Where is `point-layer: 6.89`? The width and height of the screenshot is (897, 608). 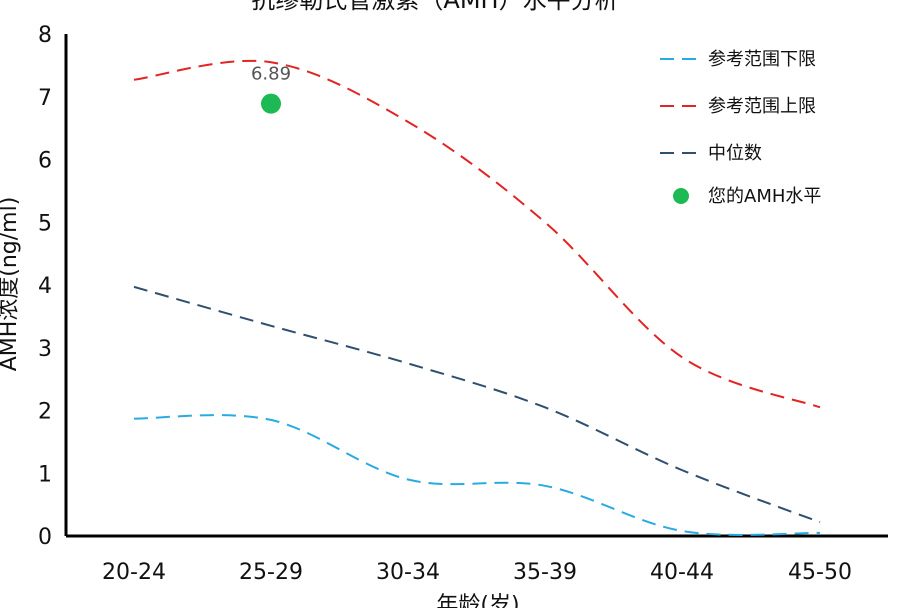 point-layer: 6.89 is located at coordinates (271, 89).